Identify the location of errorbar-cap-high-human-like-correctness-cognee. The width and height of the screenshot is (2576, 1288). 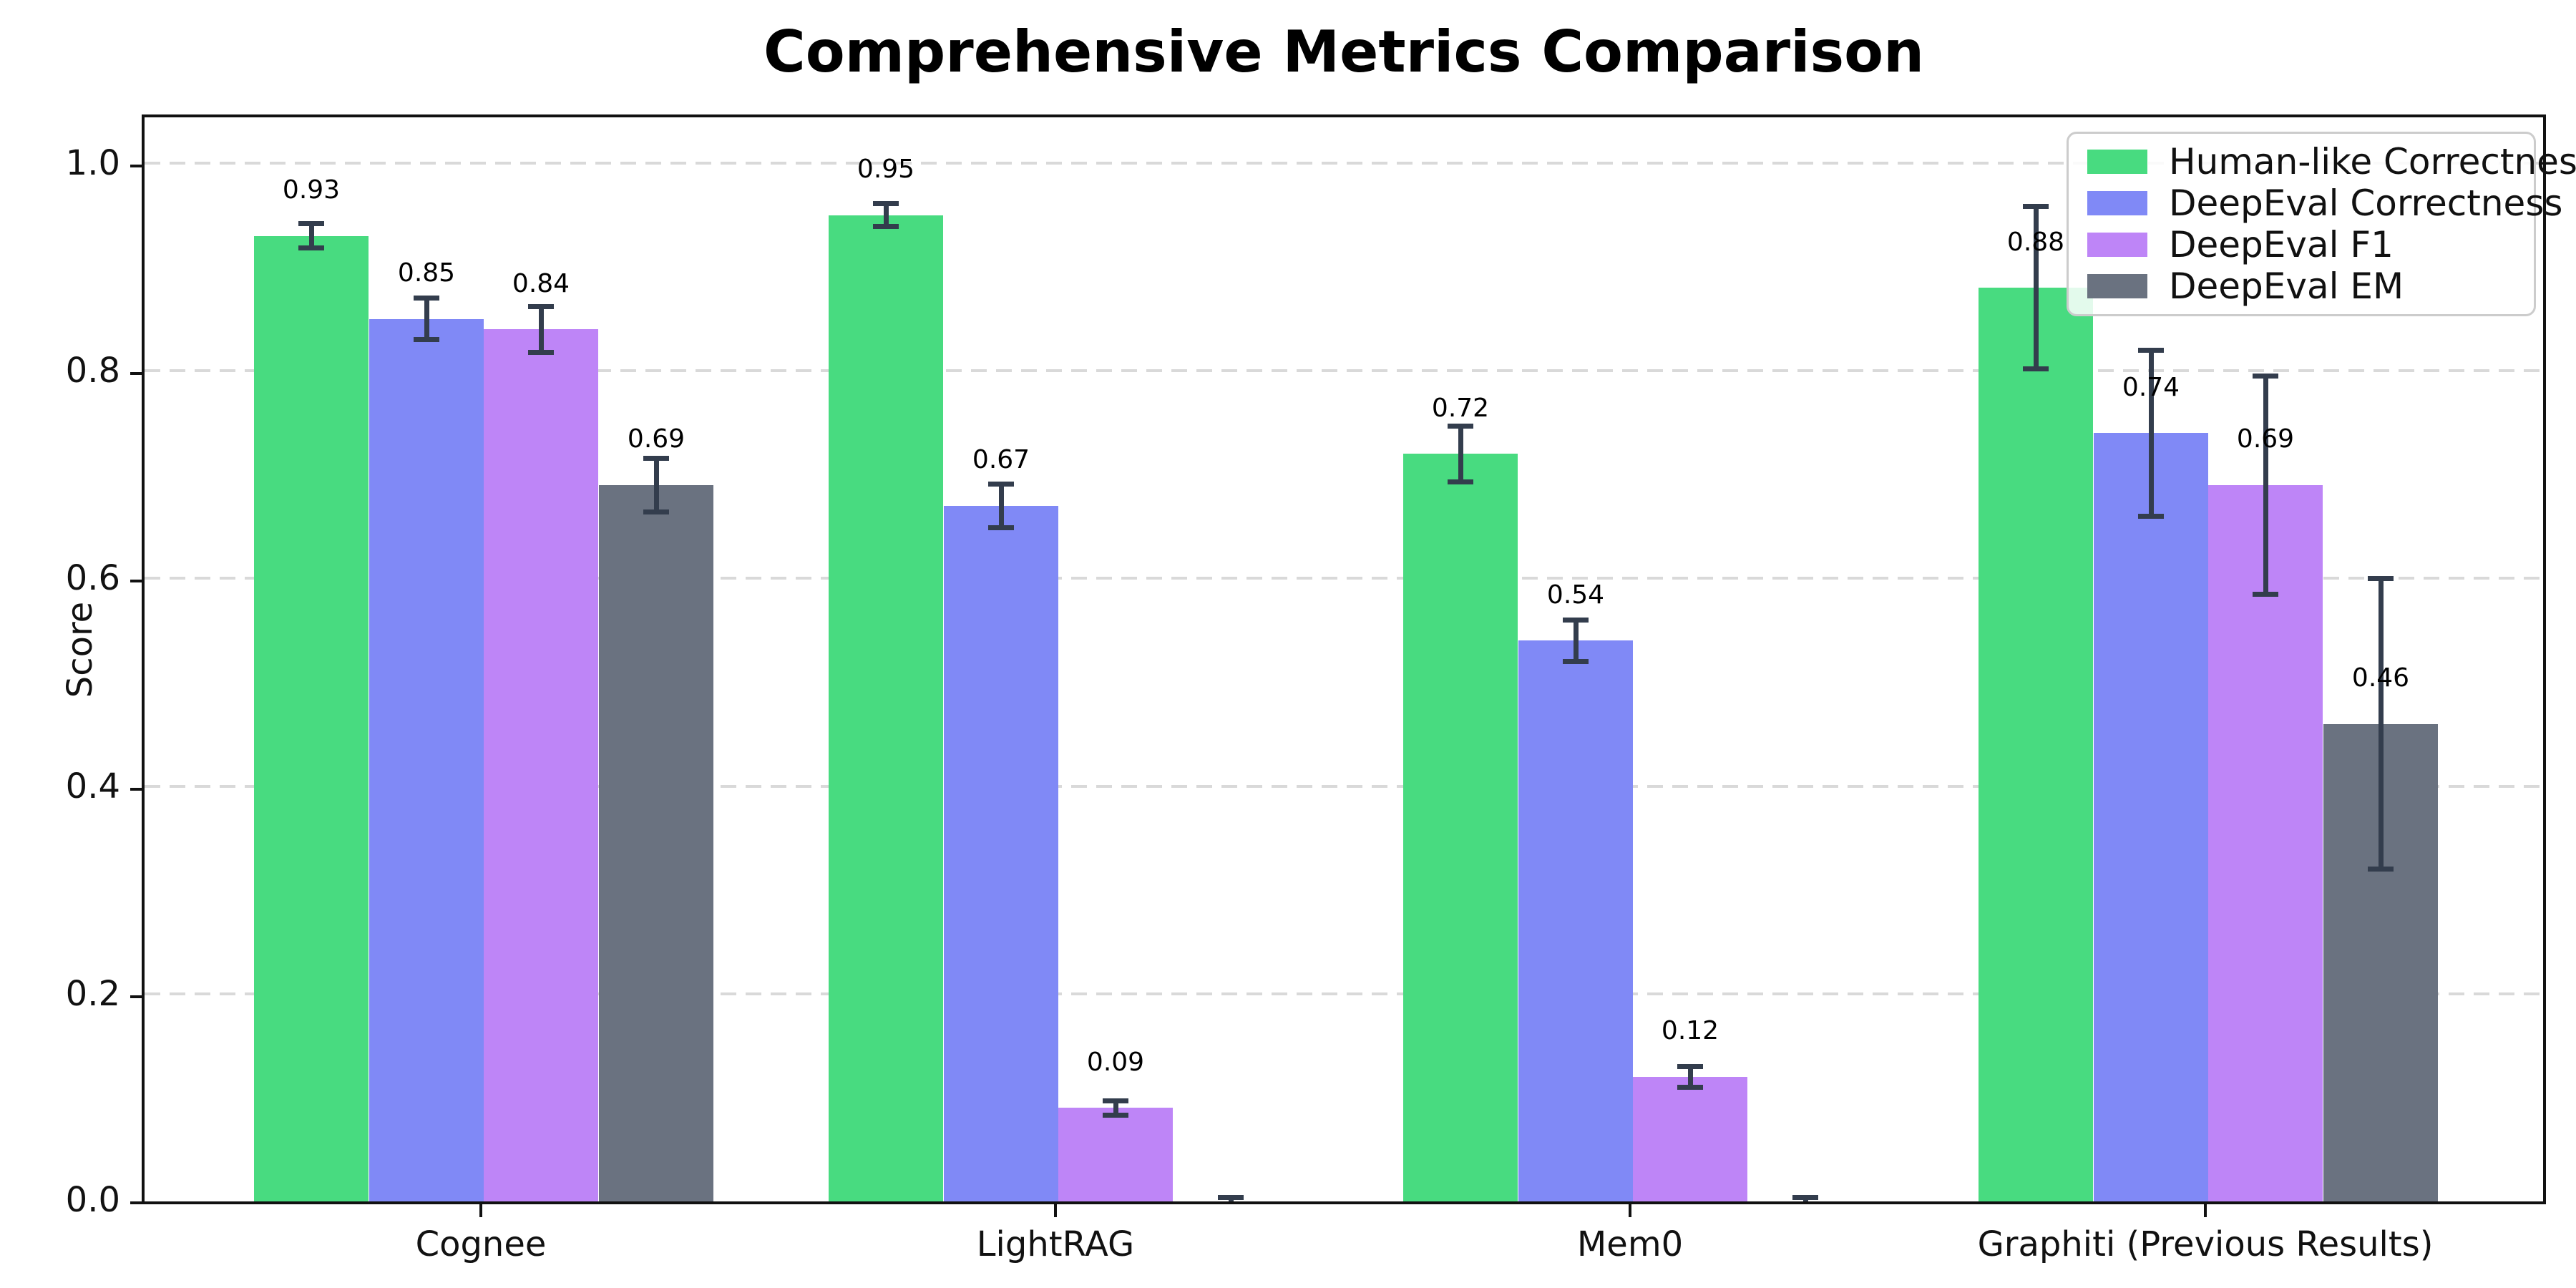
(311, 223).